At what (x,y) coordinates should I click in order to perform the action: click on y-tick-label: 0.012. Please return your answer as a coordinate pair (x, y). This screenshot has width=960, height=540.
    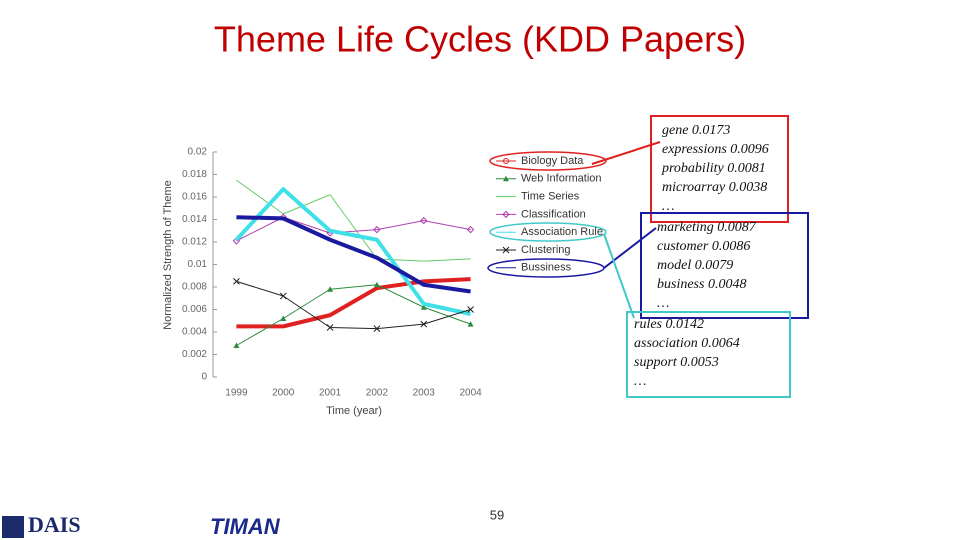
    Looking at the image, I should click on (194, 242).